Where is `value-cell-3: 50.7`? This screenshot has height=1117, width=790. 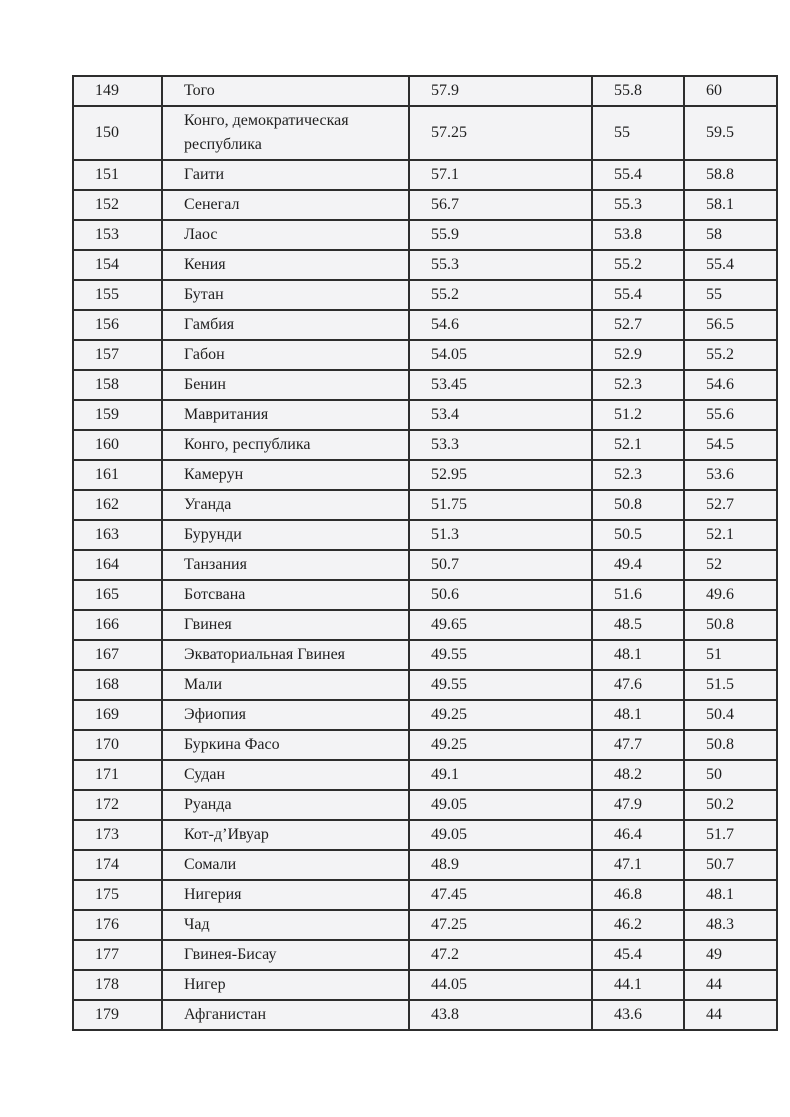
value-cell-3: 50.7 is located at coordinates (730, 865).